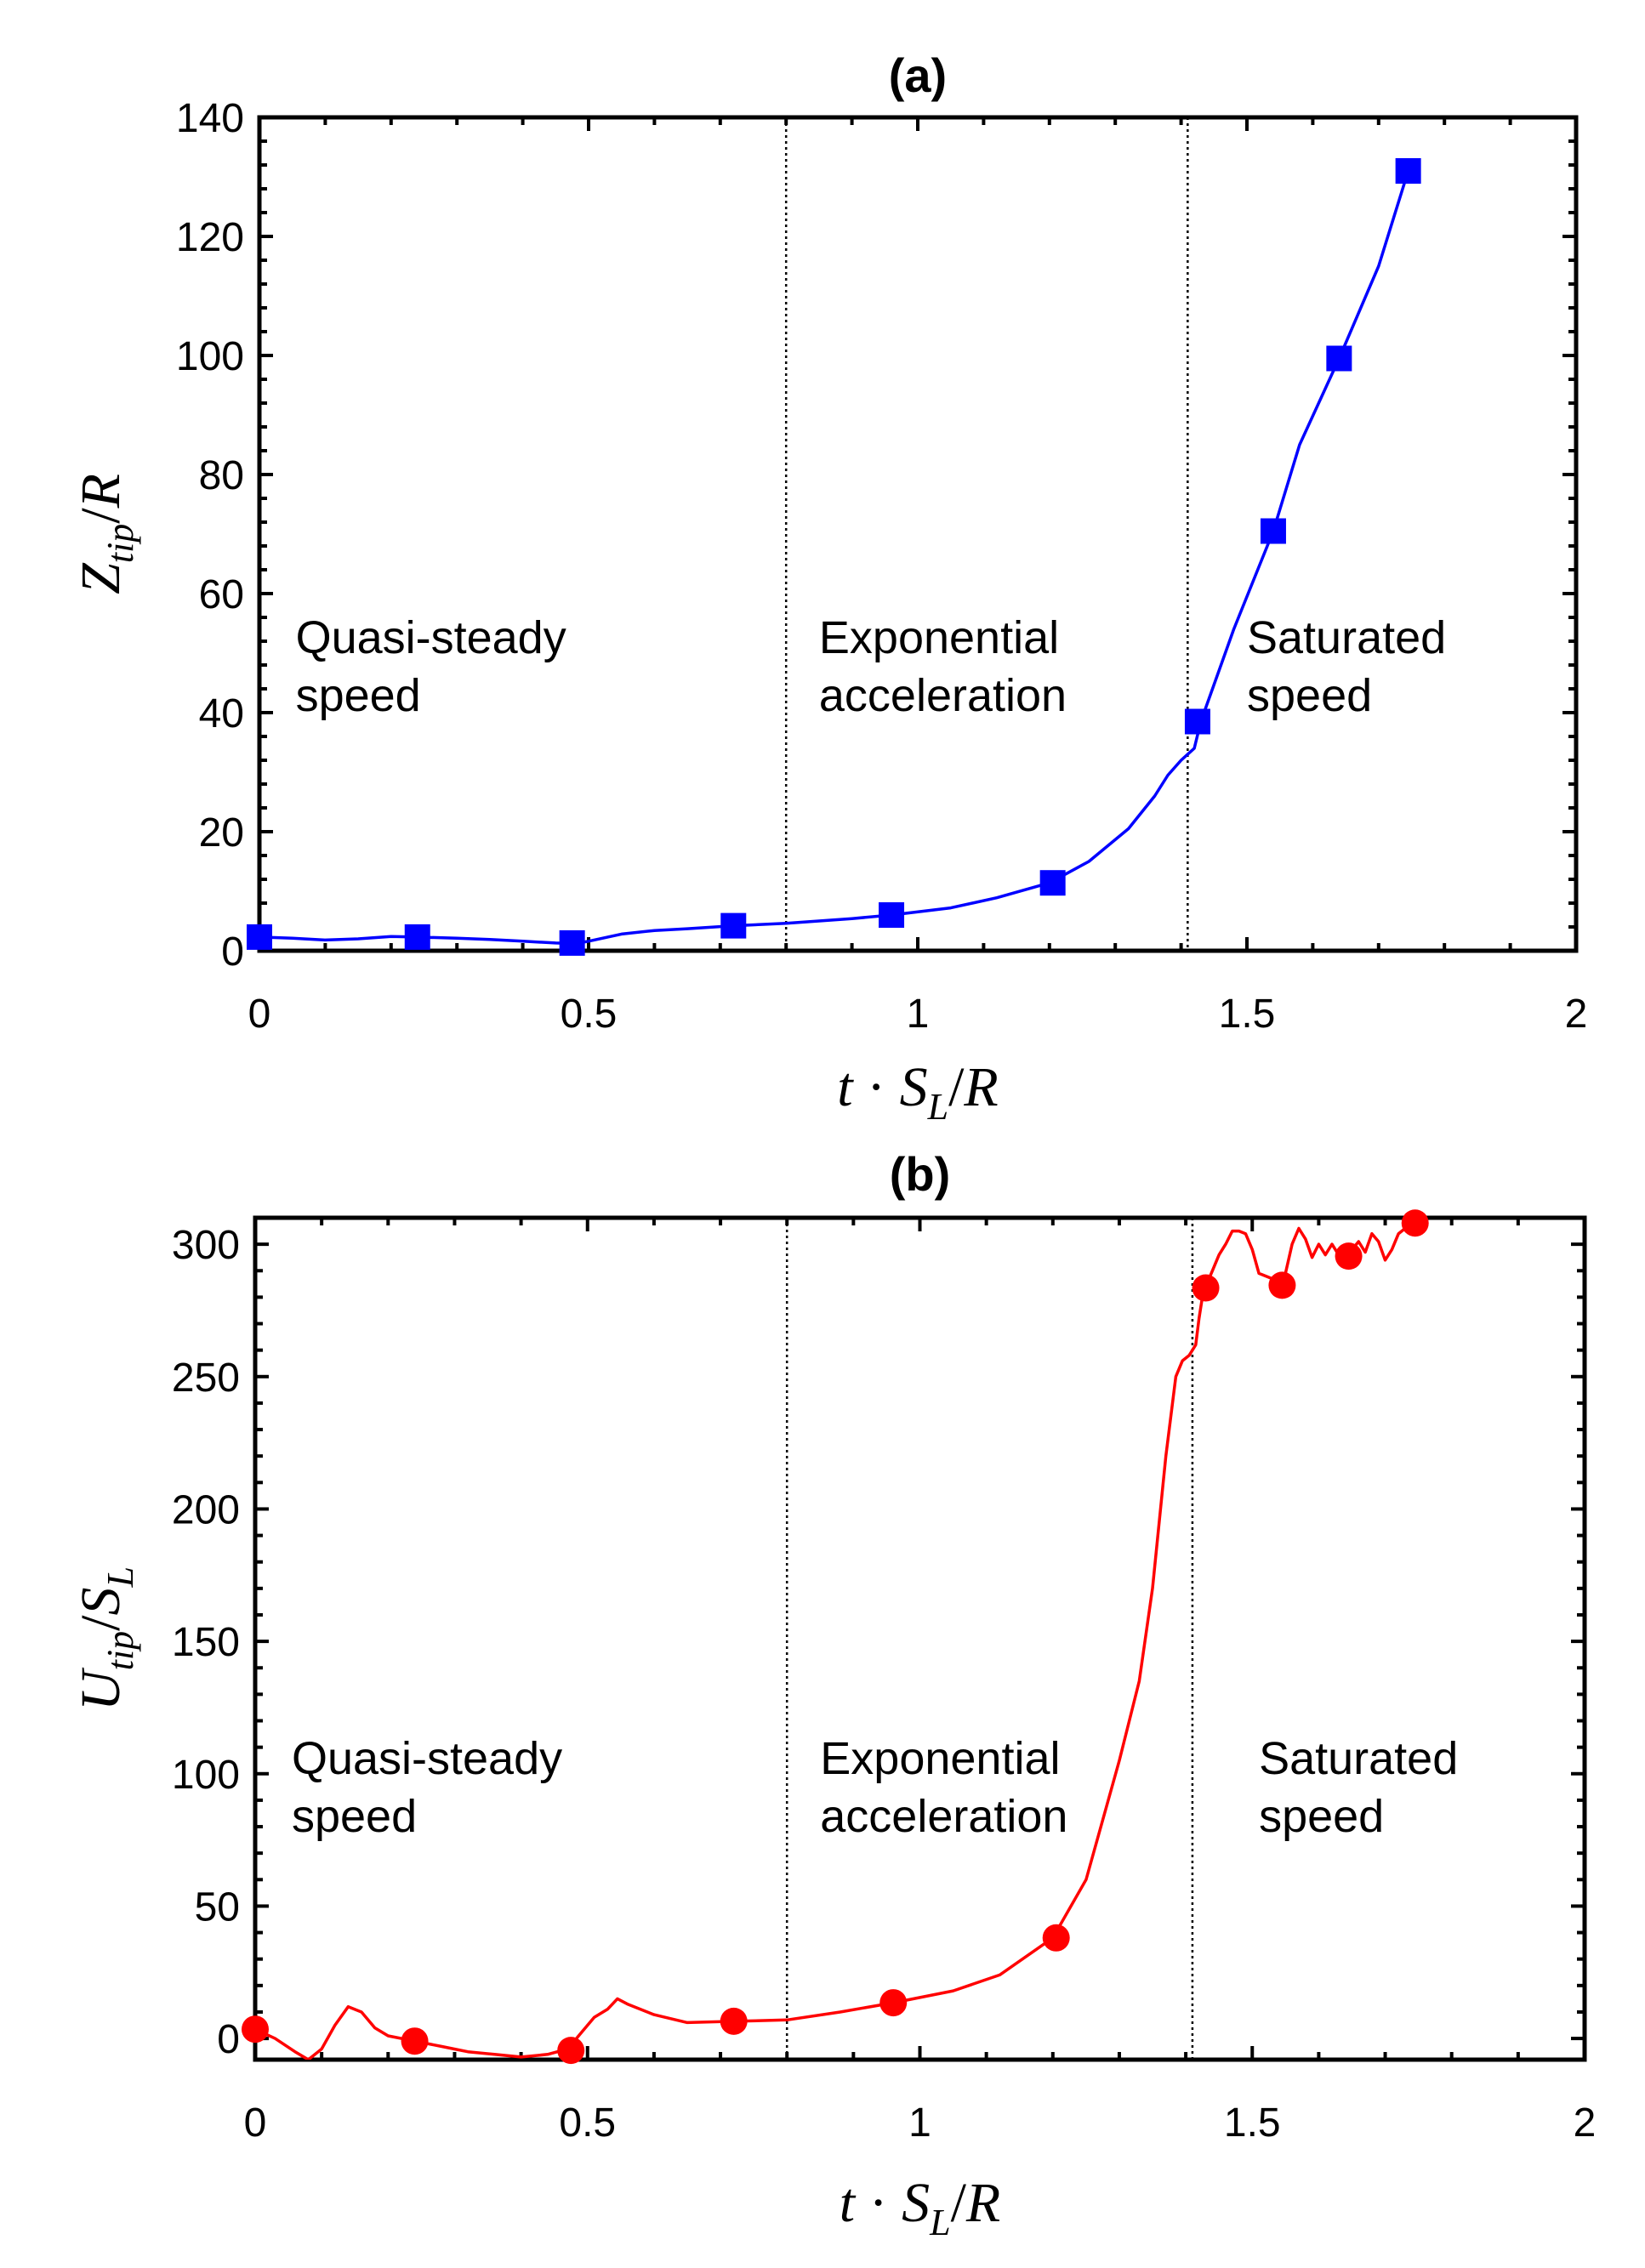 This screenshot has height=2268, width=1645. I want to click on y-axis-title: Utip/SL, so click(105, 1638).